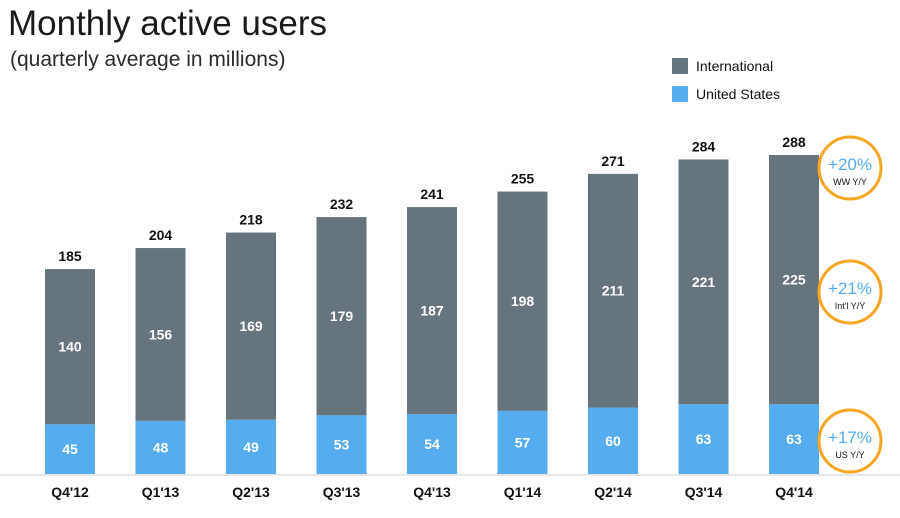 The height and width of the screenshot is (518, 900). Describe the element at coordinates (251, 492) in the screenshot. I see `x-tick-label-2: Q2'13` at that location.